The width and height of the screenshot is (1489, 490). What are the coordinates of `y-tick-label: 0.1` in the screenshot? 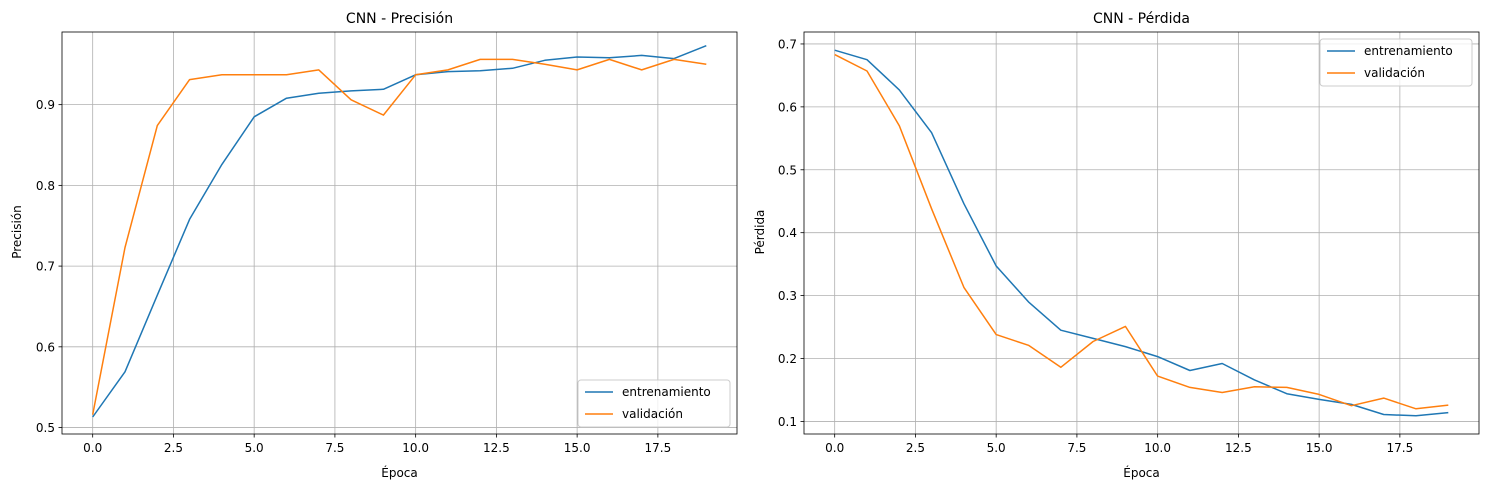 It's located at (787, 422).